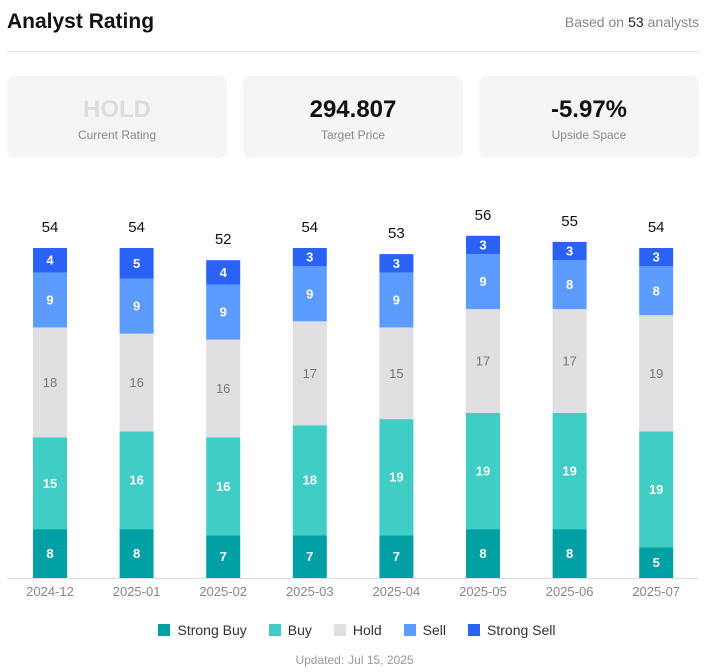  Describe the element at coordinates (636, 22) in the screenshot. I see `analyst-count: 53` at that location.